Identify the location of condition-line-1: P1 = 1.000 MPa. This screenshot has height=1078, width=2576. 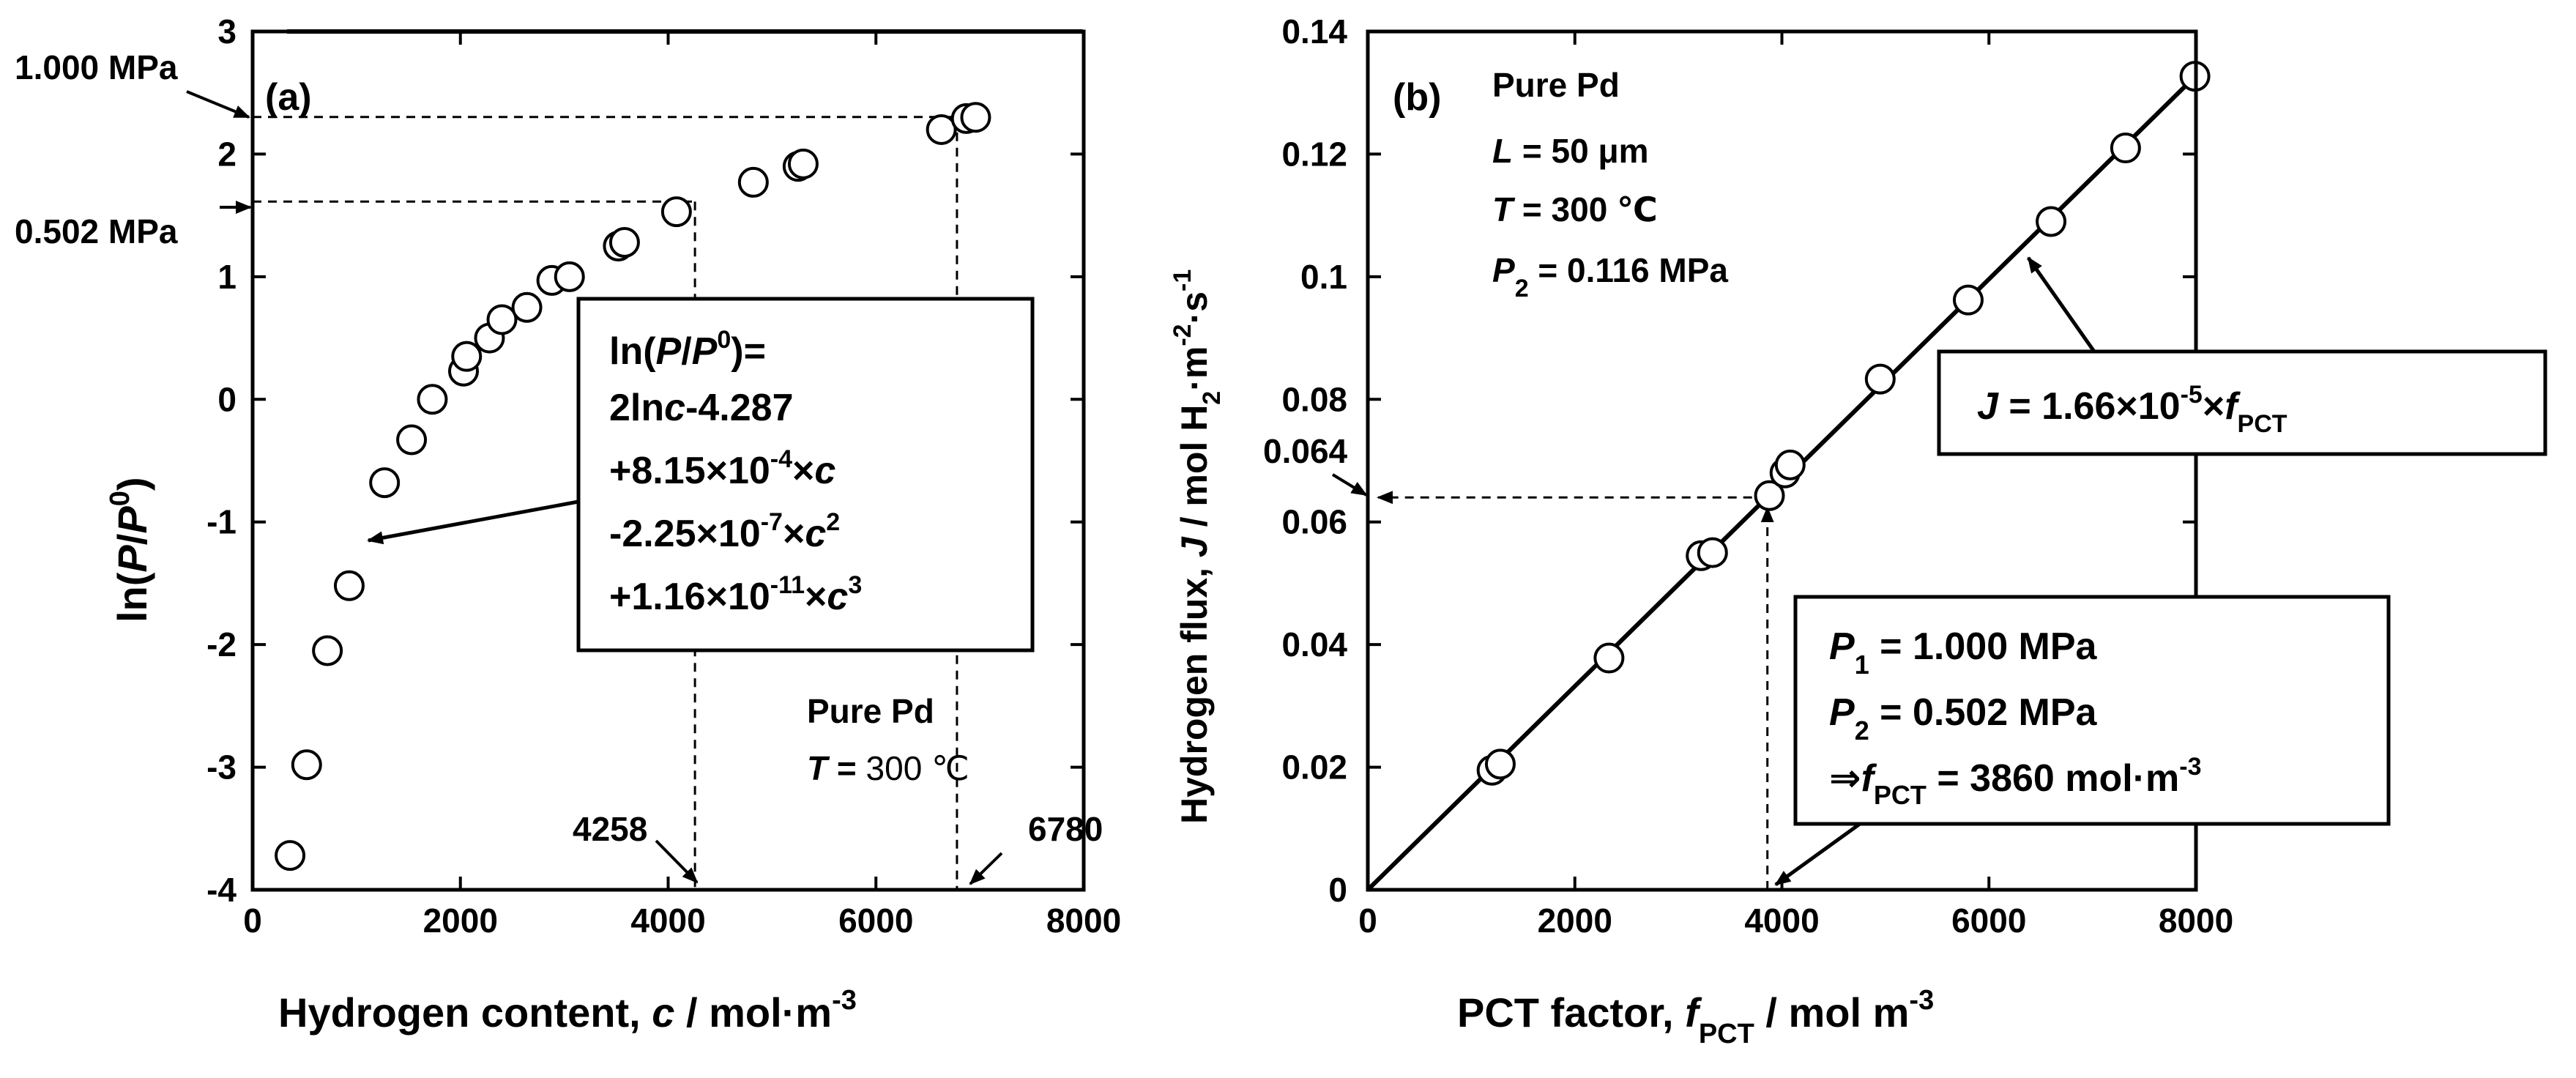
(1963, 652).